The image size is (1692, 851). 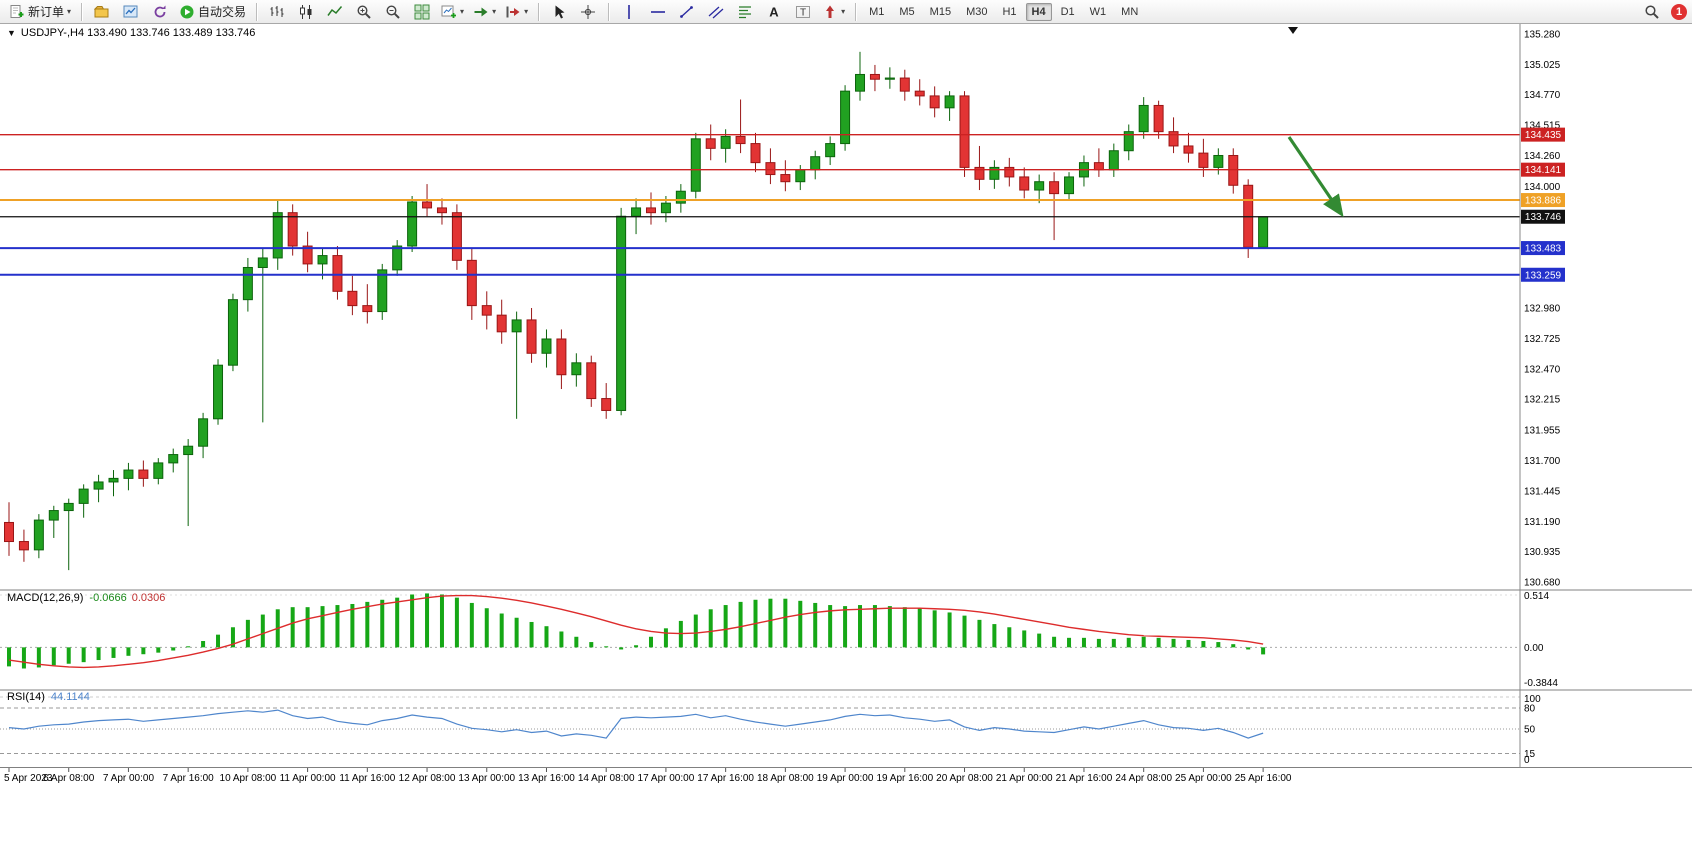 I want to click on fibonacci-button, so click(x=745, y=12).